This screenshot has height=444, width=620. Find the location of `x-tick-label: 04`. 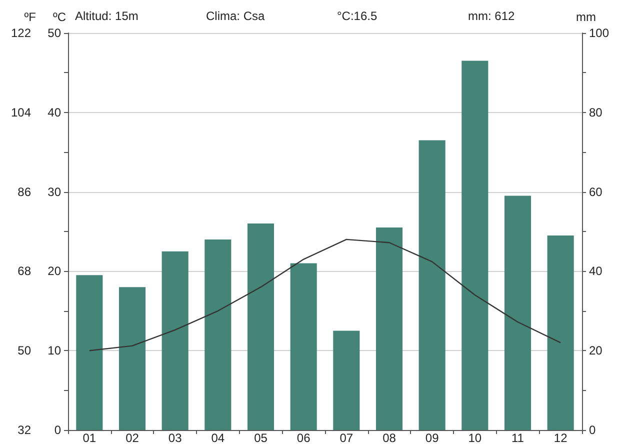

x-tick-label: 04 is located at coordinates (218, 437).